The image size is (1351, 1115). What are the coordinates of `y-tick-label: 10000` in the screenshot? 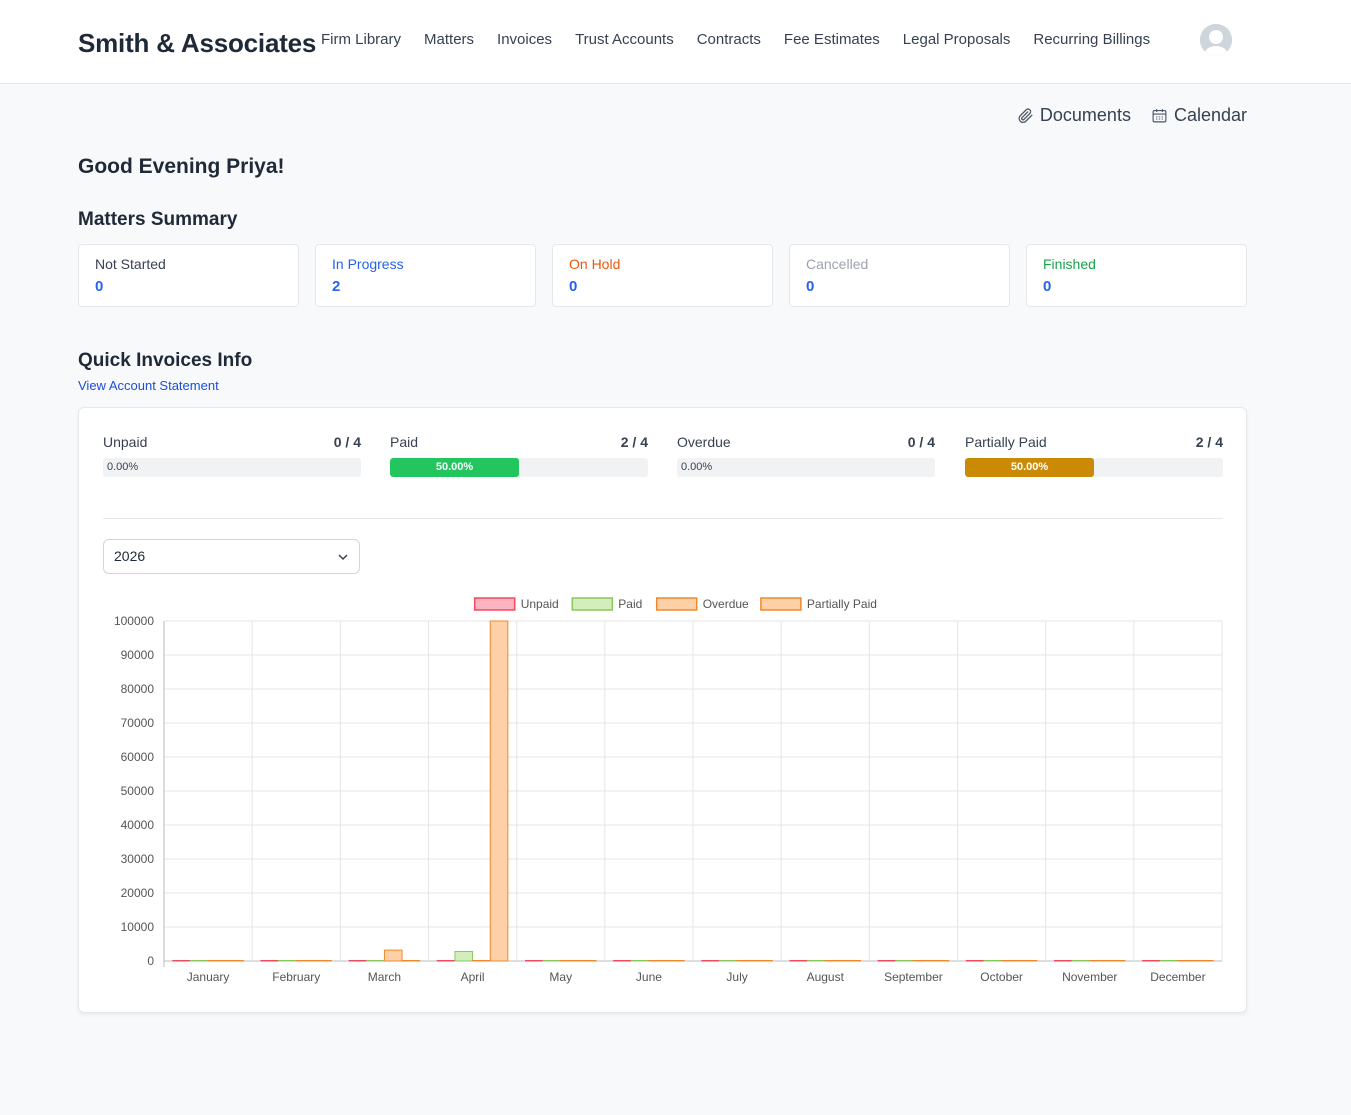 It's located at (138, 927).